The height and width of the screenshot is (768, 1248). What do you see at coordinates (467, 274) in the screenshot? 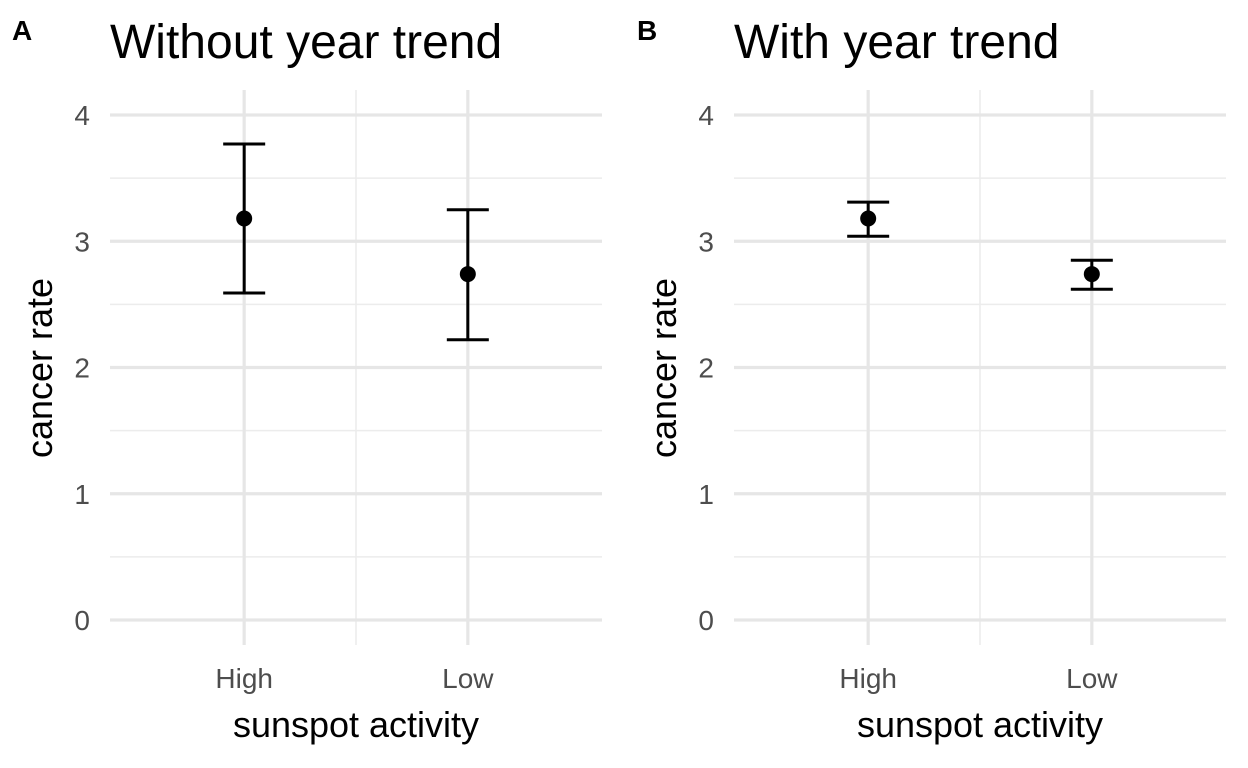
I see `panel-a-point-low` at bounding box center [467, 274].